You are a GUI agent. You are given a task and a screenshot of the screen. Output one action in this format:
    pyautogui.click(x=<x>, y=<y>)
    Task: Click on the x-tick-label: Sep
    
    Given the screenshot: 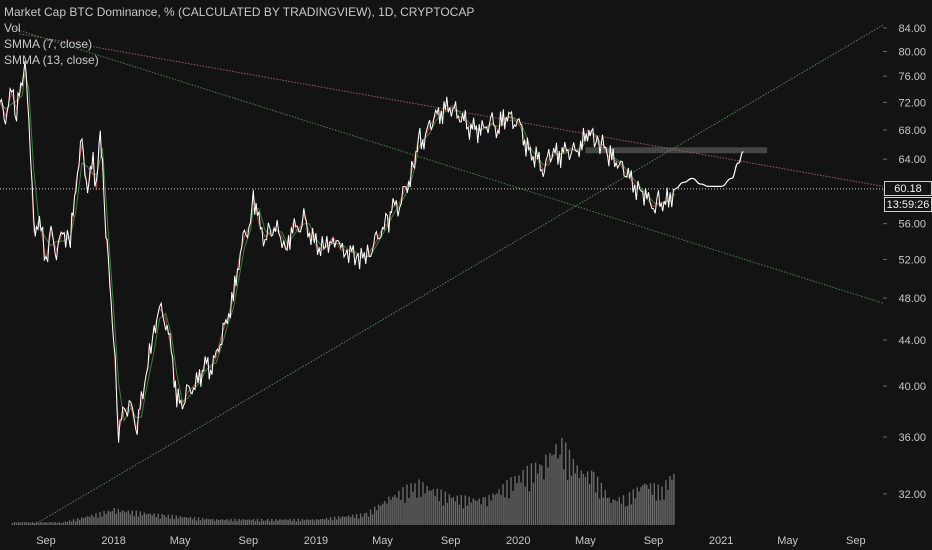 What is the action you would take?
    pyautogui.click(x=249, y=541)
    